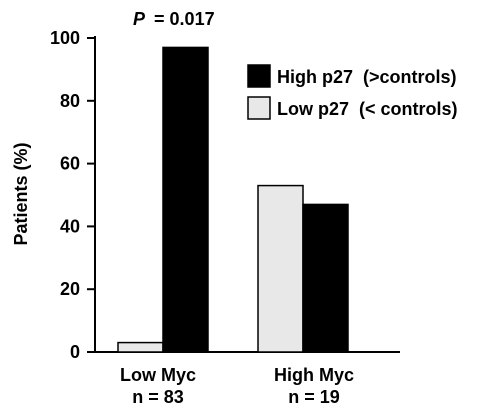 The height and width of the screenshot is (409, 493). I want to click on y-ticks: 0 20 40 60 80 100, so click(72, 195).